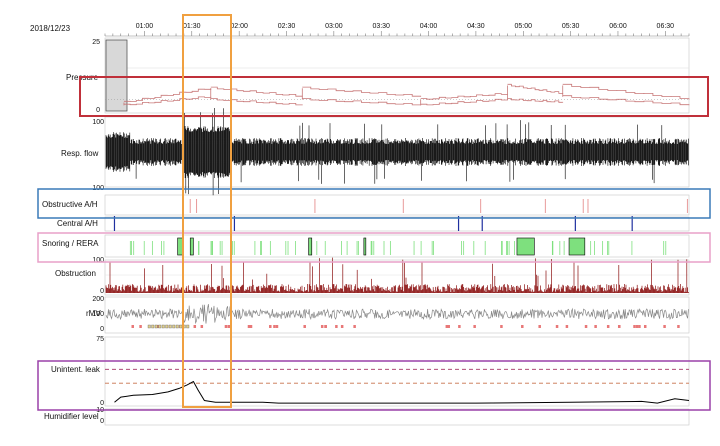  I want to click on rmv-label: rMV, so click(93, 313).